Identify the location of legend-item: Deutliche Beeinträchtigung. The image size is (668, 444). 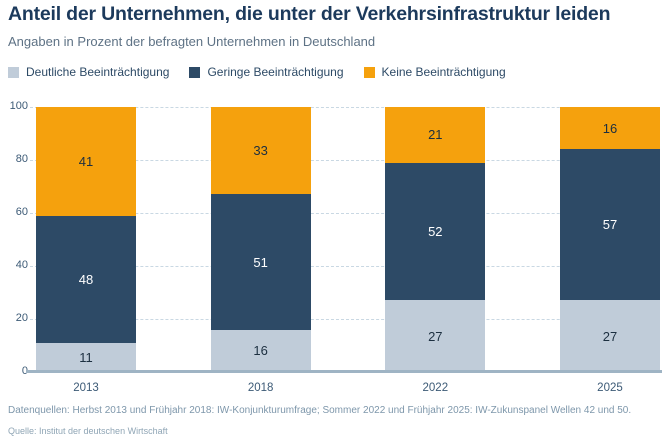
(88, 72).